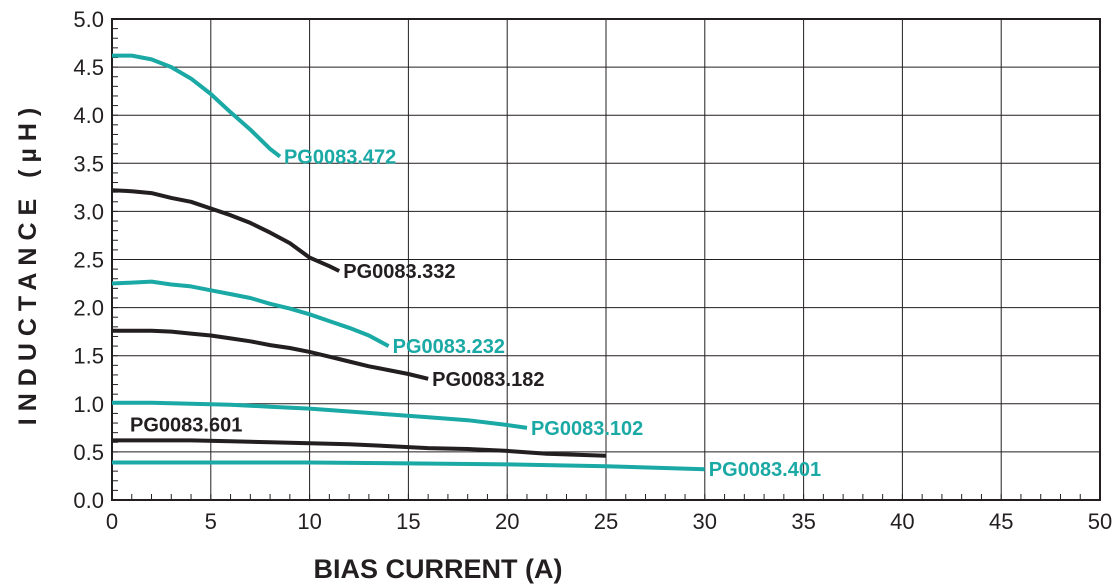  I want to click on x-tick-label: 40, so click(902, 521).